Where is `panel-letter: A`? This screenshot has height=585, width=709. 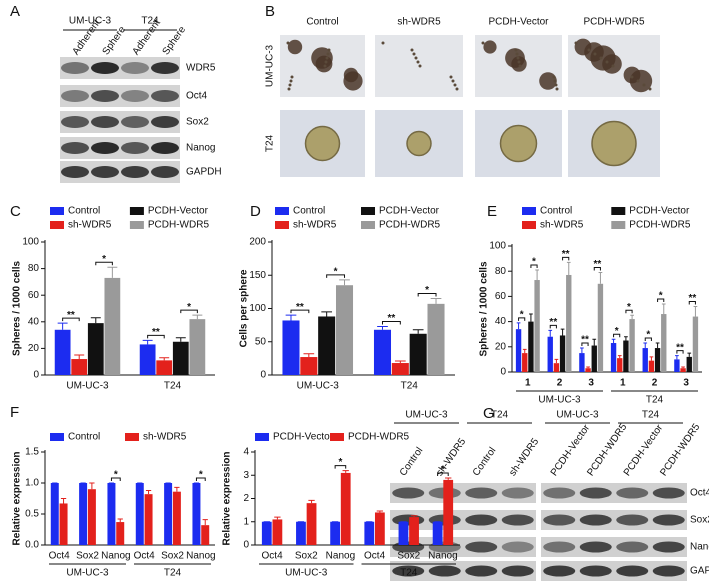
panel-letter: A is located at coordinates (15, 11).